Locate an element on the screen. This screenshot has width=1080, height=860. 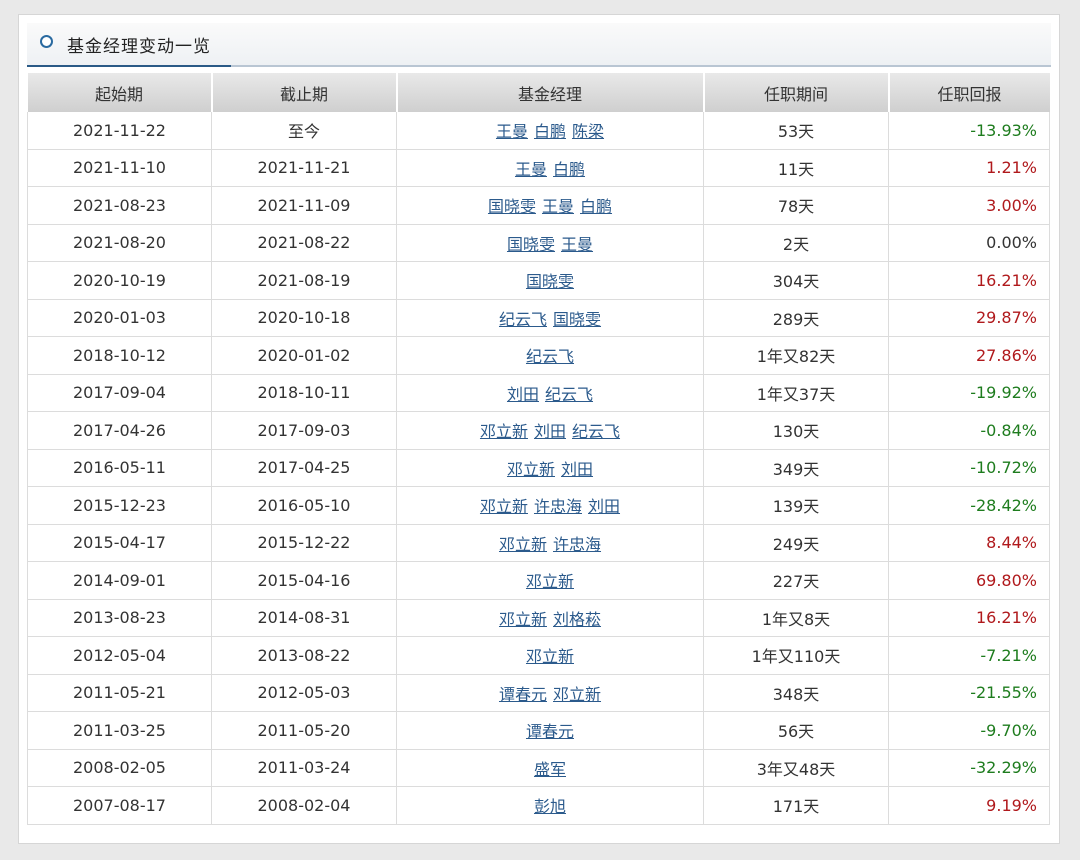
manager-link: 陈梁 is located at coordinates (588, 132).